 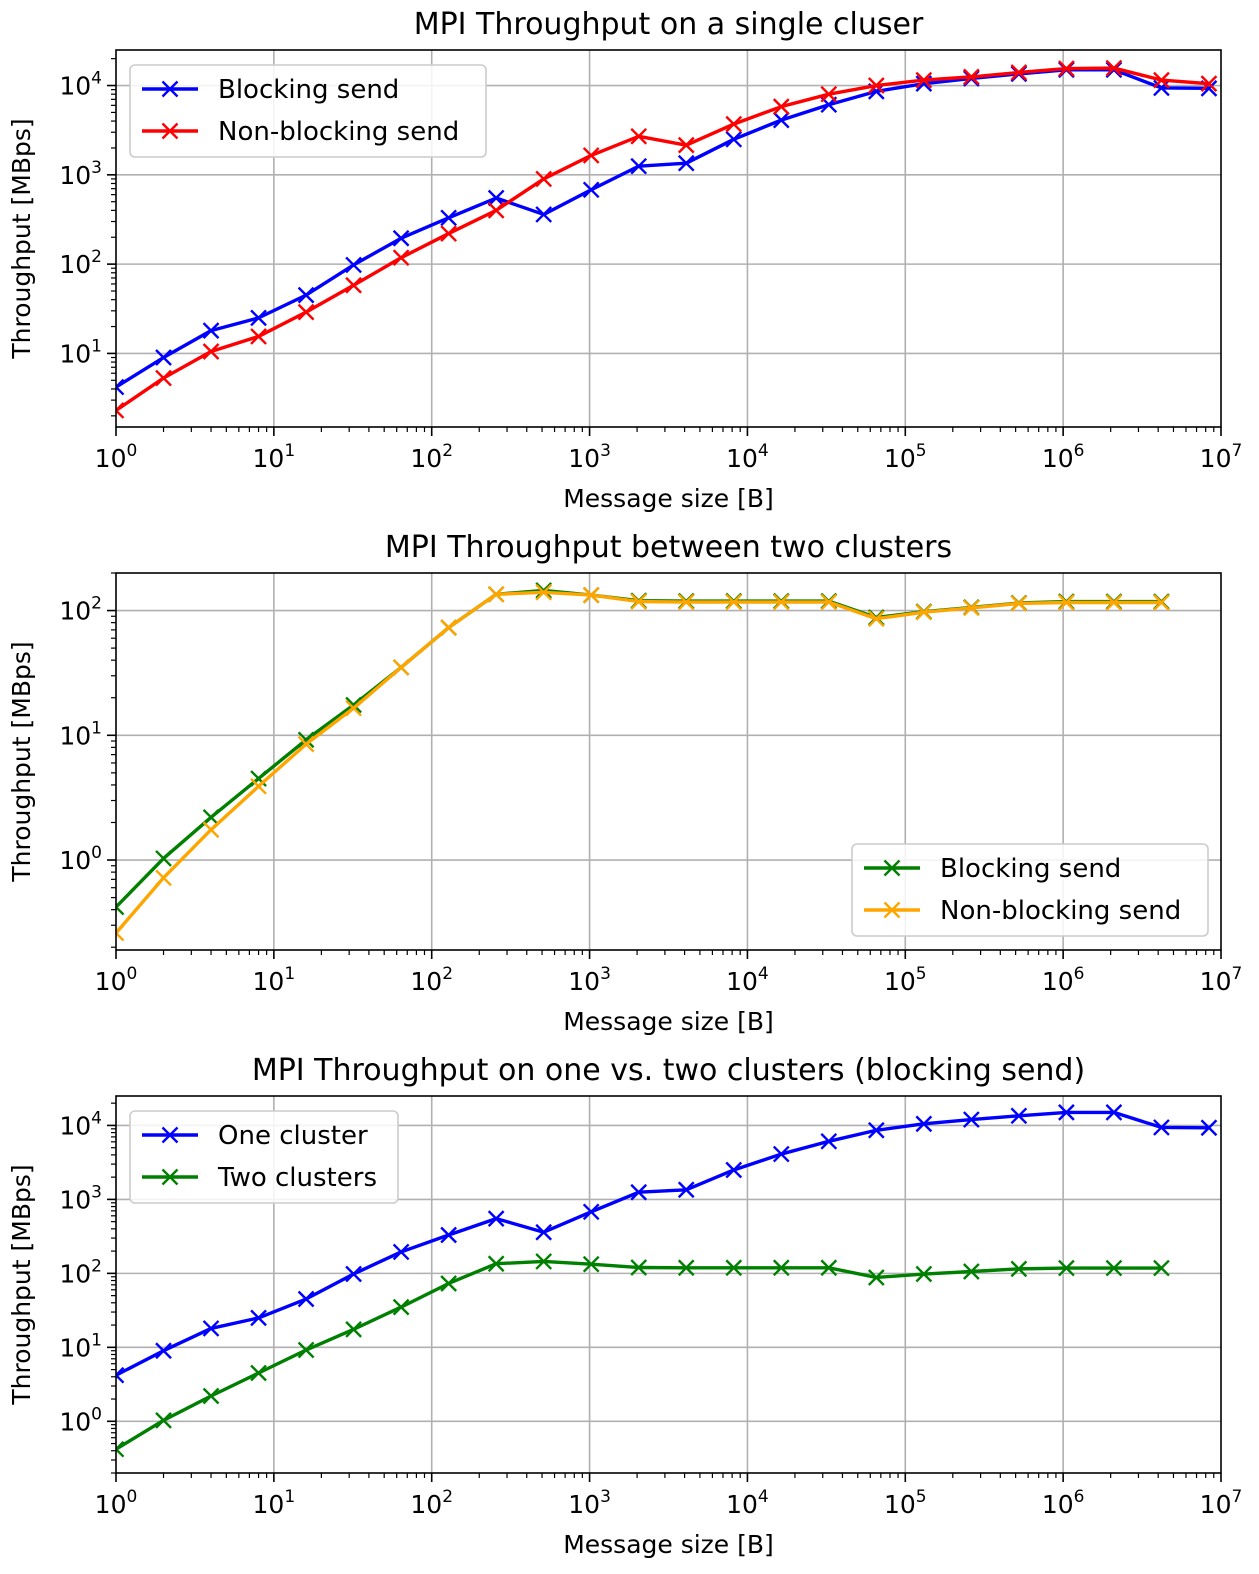 I want to click on x-tick-label: 104, so click(x=747, y=457).